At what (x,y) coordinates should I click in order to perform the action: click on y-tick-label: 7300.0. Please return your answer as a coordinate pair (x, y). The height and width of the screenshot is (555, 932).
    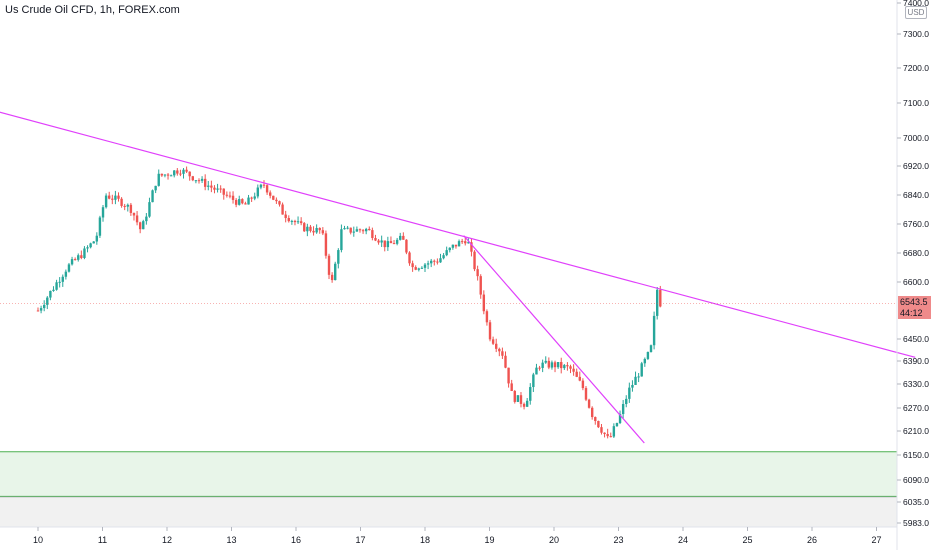
    Looking at the image, I should click on (916, 34).